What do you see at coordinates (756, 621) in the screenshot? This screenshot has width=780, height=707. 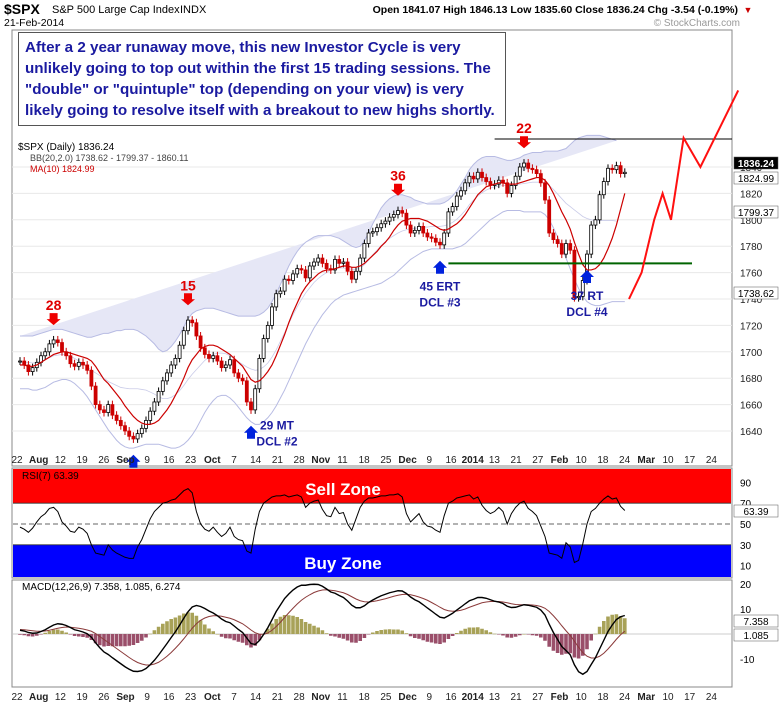 I see `macd-line-badge-bg` at bounding box center [756, 621].